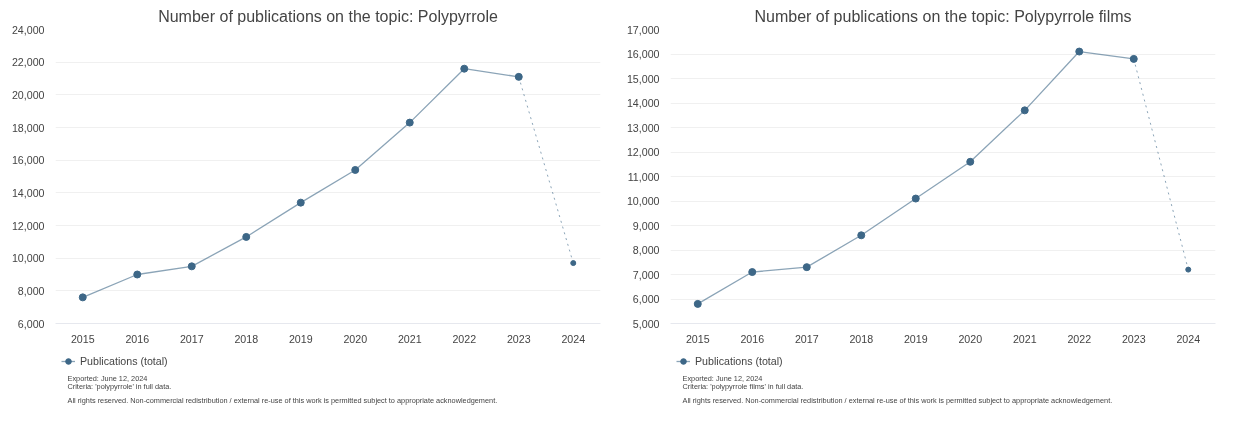 The image size is (1243, 430). Describe the element at coordinates (28, 94) in the screenshot. I see `y-tick-label: 20,000` at that location.